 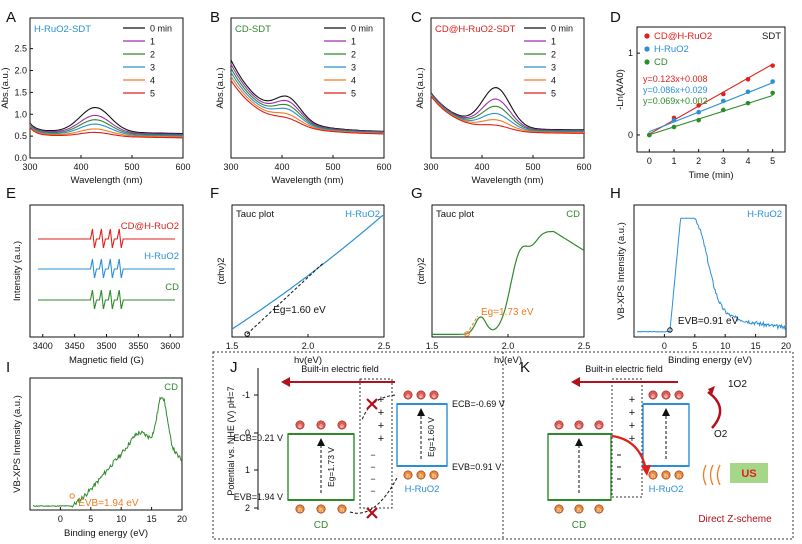 I want to click on panel-letter-H: H, so click(x=615, y=193).